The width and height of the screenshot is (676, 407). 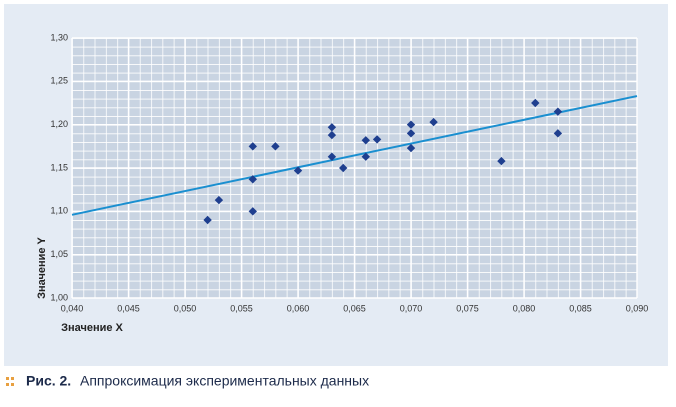 What do you see at coordinates (59, 211) in the screenshot?
I see `y-tick-label: 1,10` at bounding box center [59, 211].